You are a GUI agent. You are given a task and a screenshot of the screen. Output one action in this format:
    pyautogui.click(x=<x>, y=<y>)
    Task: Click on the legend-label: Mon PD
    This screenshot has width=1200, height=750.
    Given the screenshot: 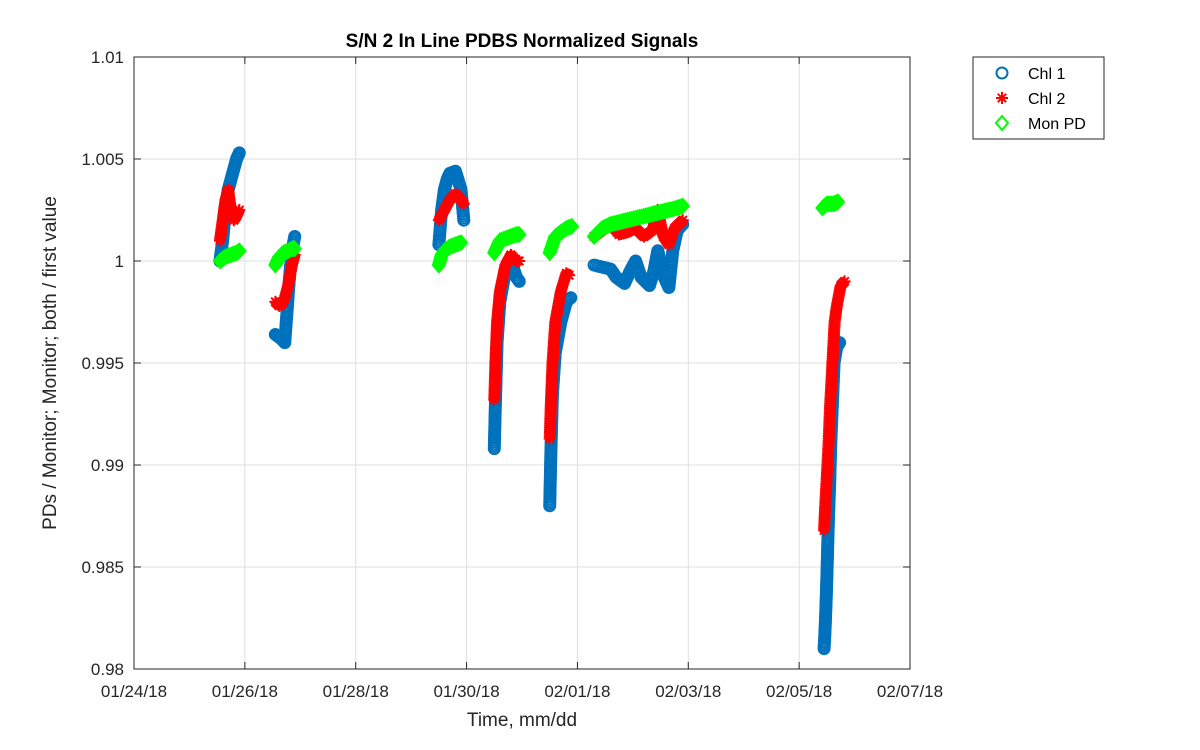 What is the action you would take?
    pyautogui.click(x=1057, y=124)
    